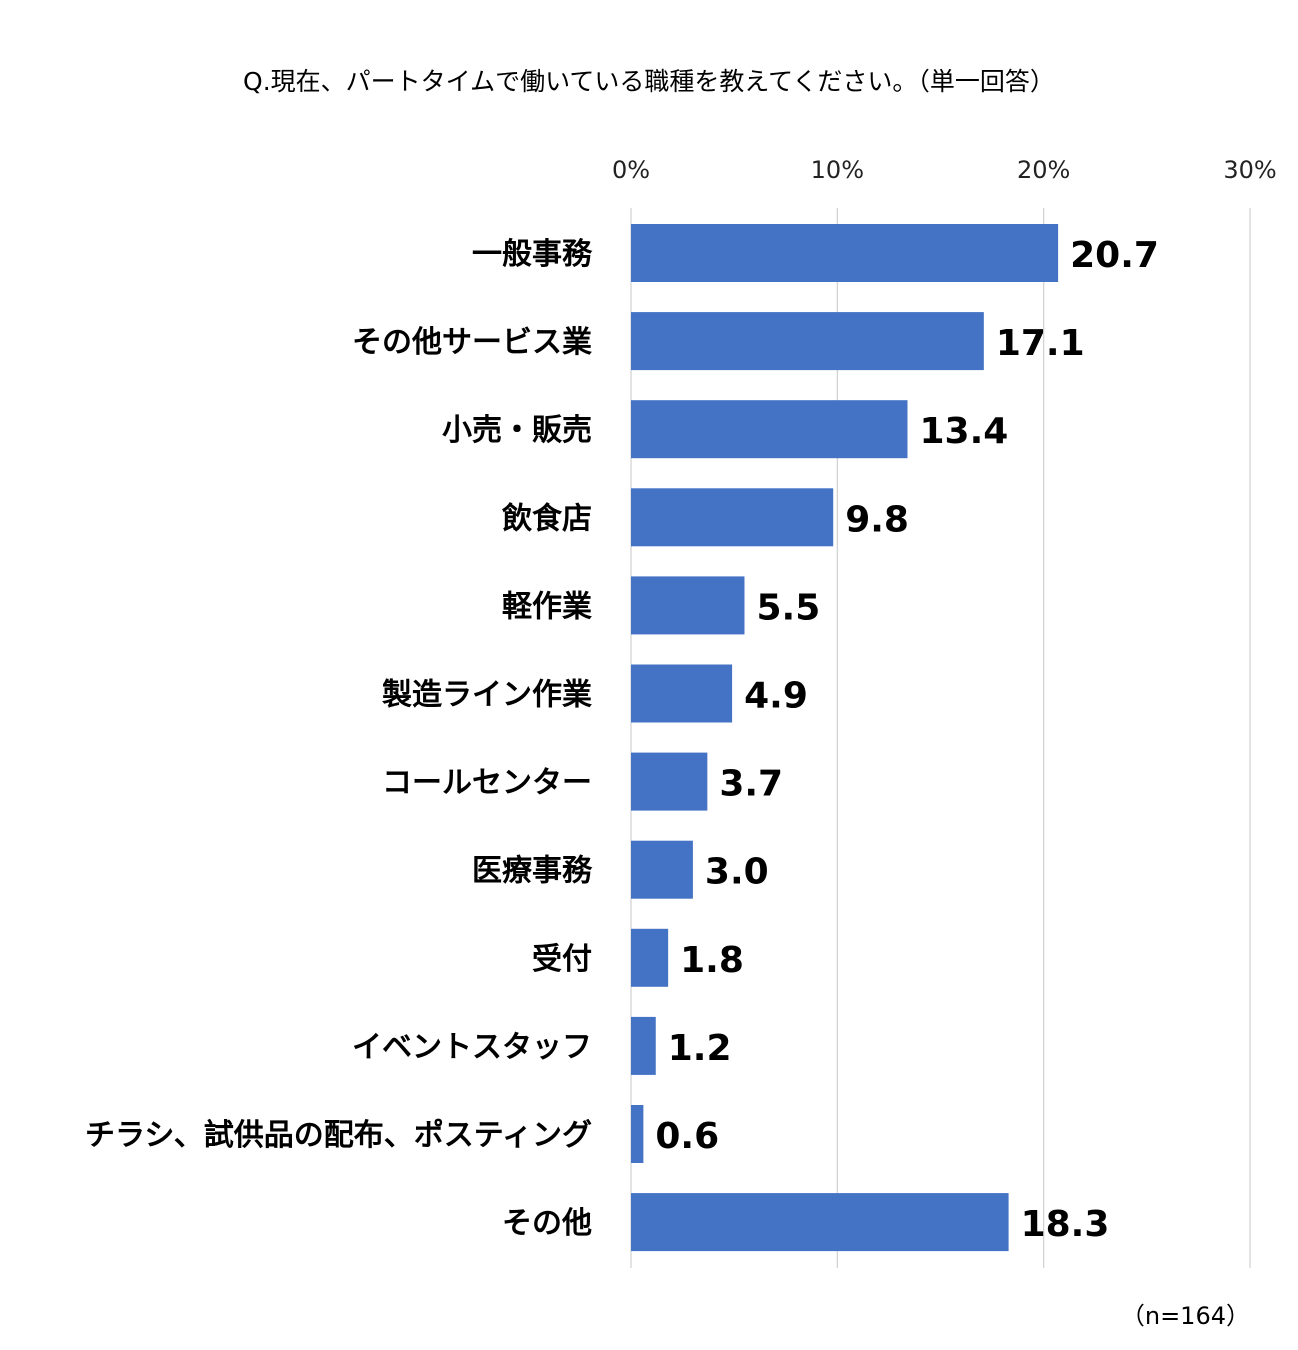 Image resolution: width=1298 pixels, height=1350 pixels. What do you see at coordinates (837, 170) in the screenshot?
I see `x-tick-label: 10%` at bounding box center [837, 170].